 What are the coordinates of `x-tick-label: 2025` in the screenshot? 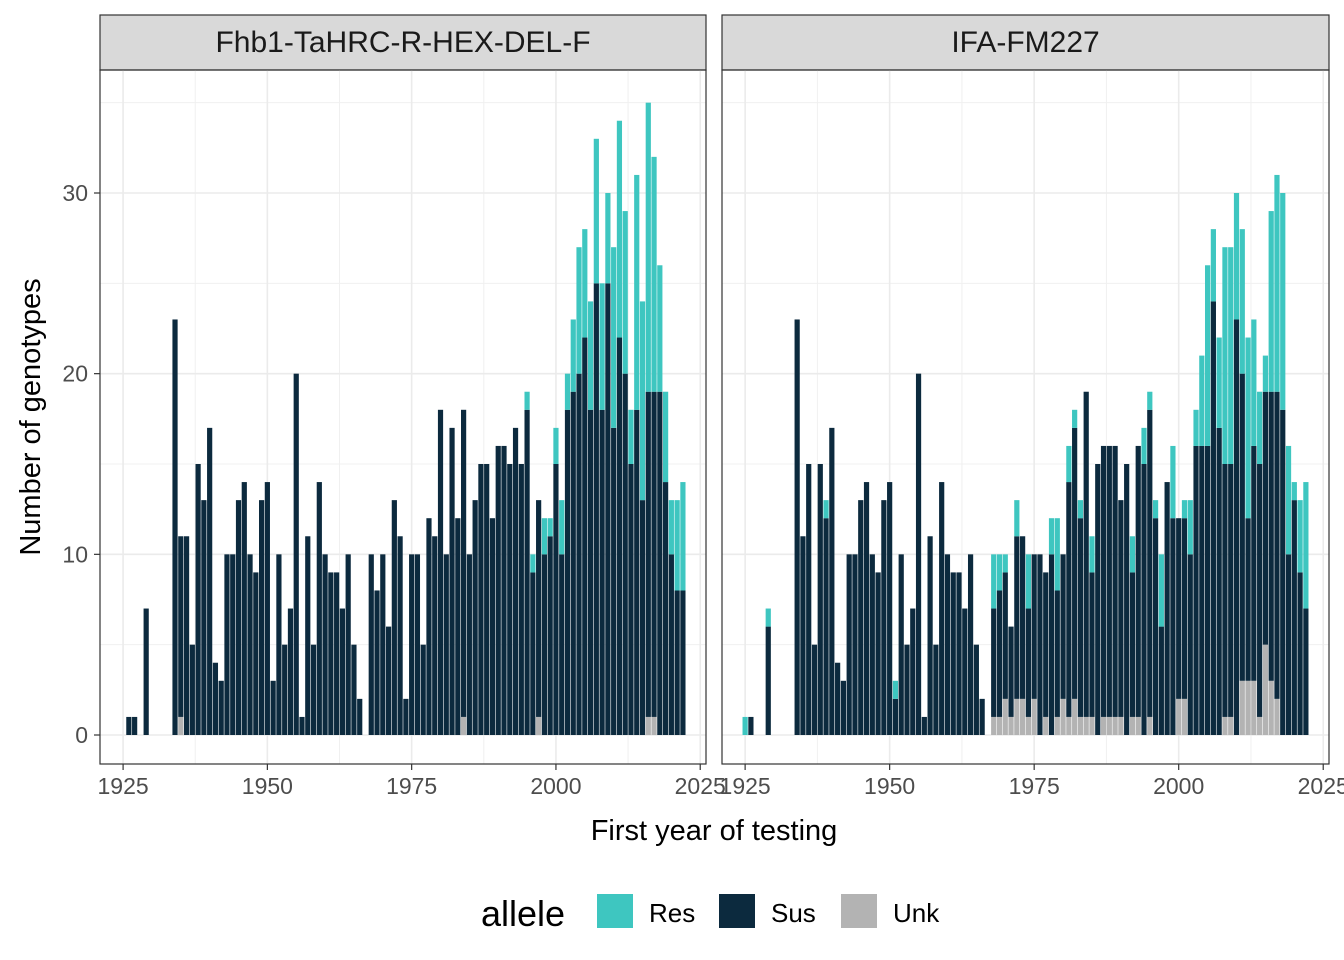 It's located at (1321, 786).